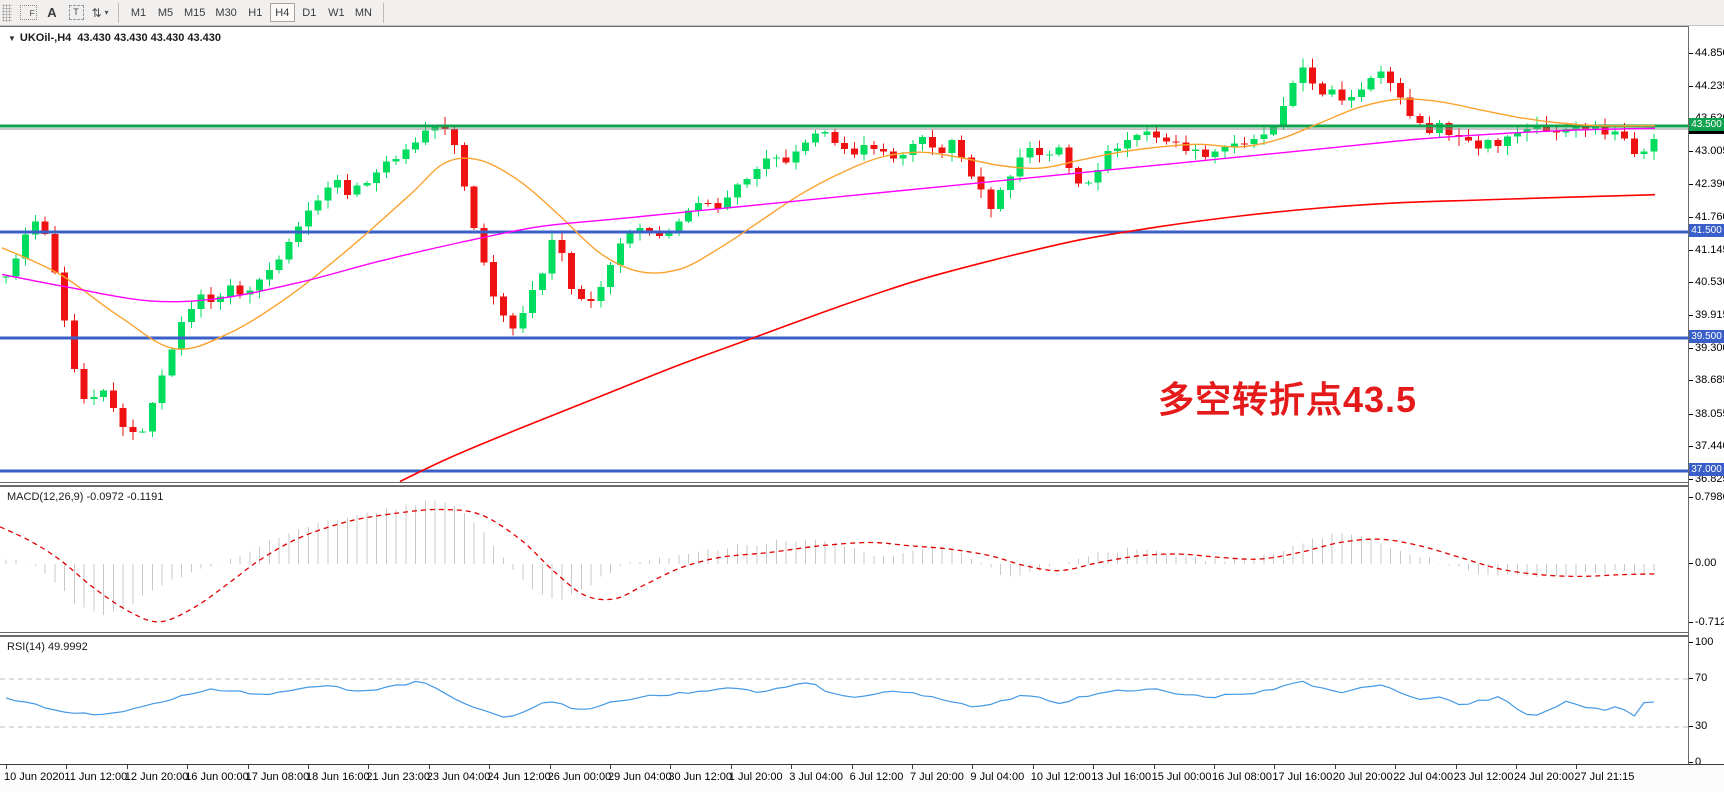 This screenshot has width=1724, height=792. I want to click on timeframe-w1: W1, so click(336, 13).